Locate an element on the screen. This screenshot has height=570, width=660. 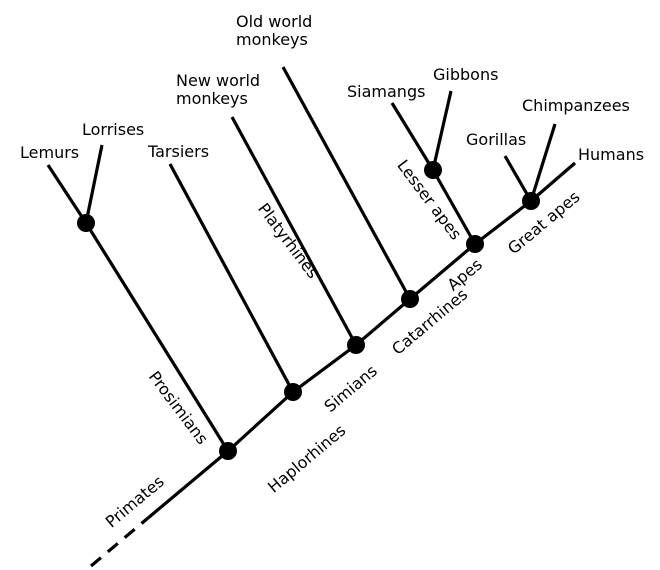
chimpanzees-branch-line is located at coordinates (543, 162).